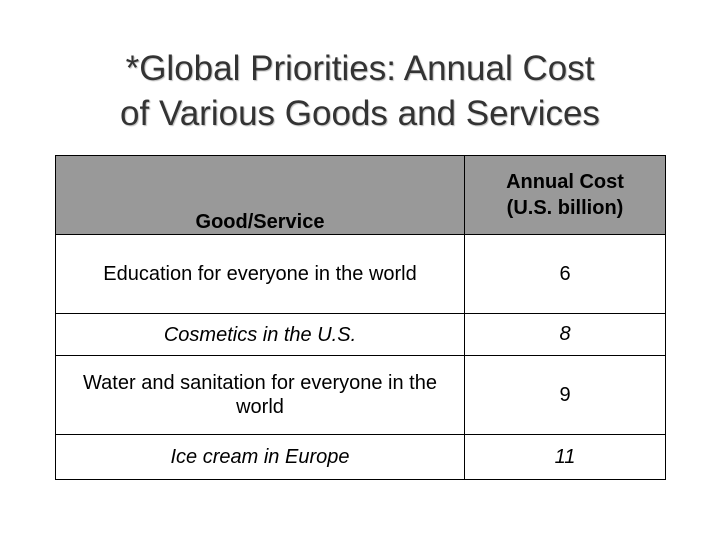 The width and height of the screenshot is (720, 540). What do you see at coordinates (260, 274) in the screenshot?
I see `good-cell: Education for everyone in the world` at bounding box center [260, 274].